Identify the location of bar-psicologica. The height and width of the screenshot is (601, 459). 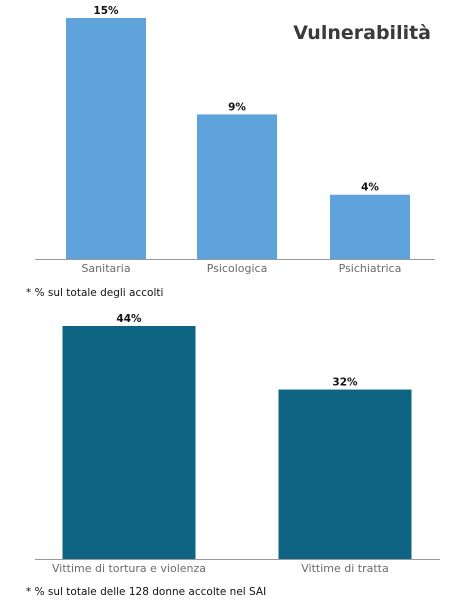
(237, 187).